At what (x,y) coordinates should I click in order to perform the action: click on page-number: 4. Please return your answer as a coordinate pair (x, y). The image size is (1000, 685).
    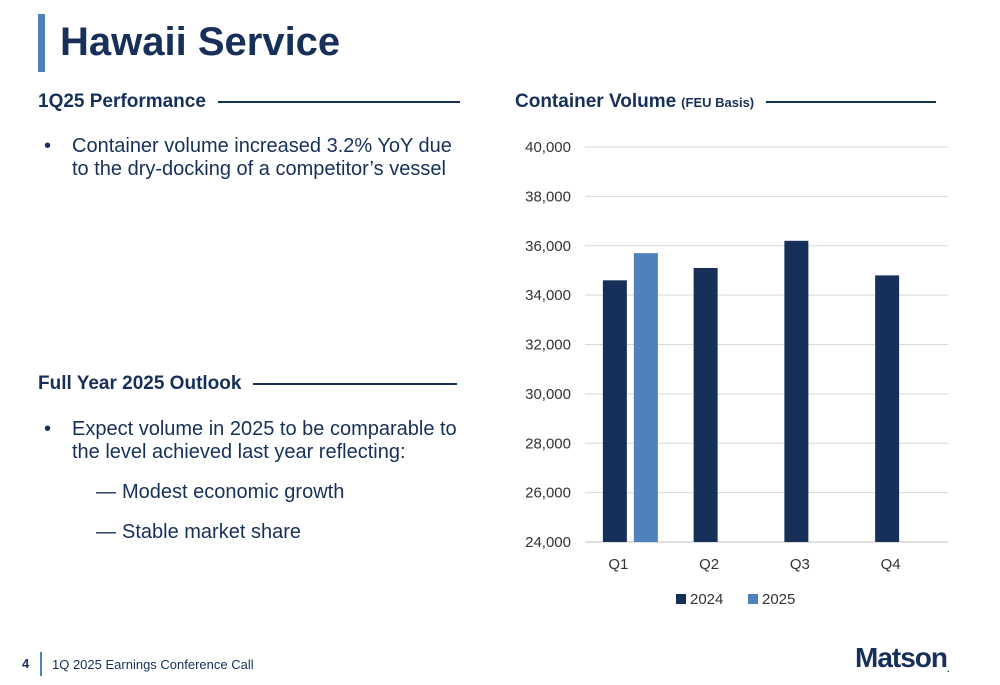
    Looking at the image, I should click on (26, 663).